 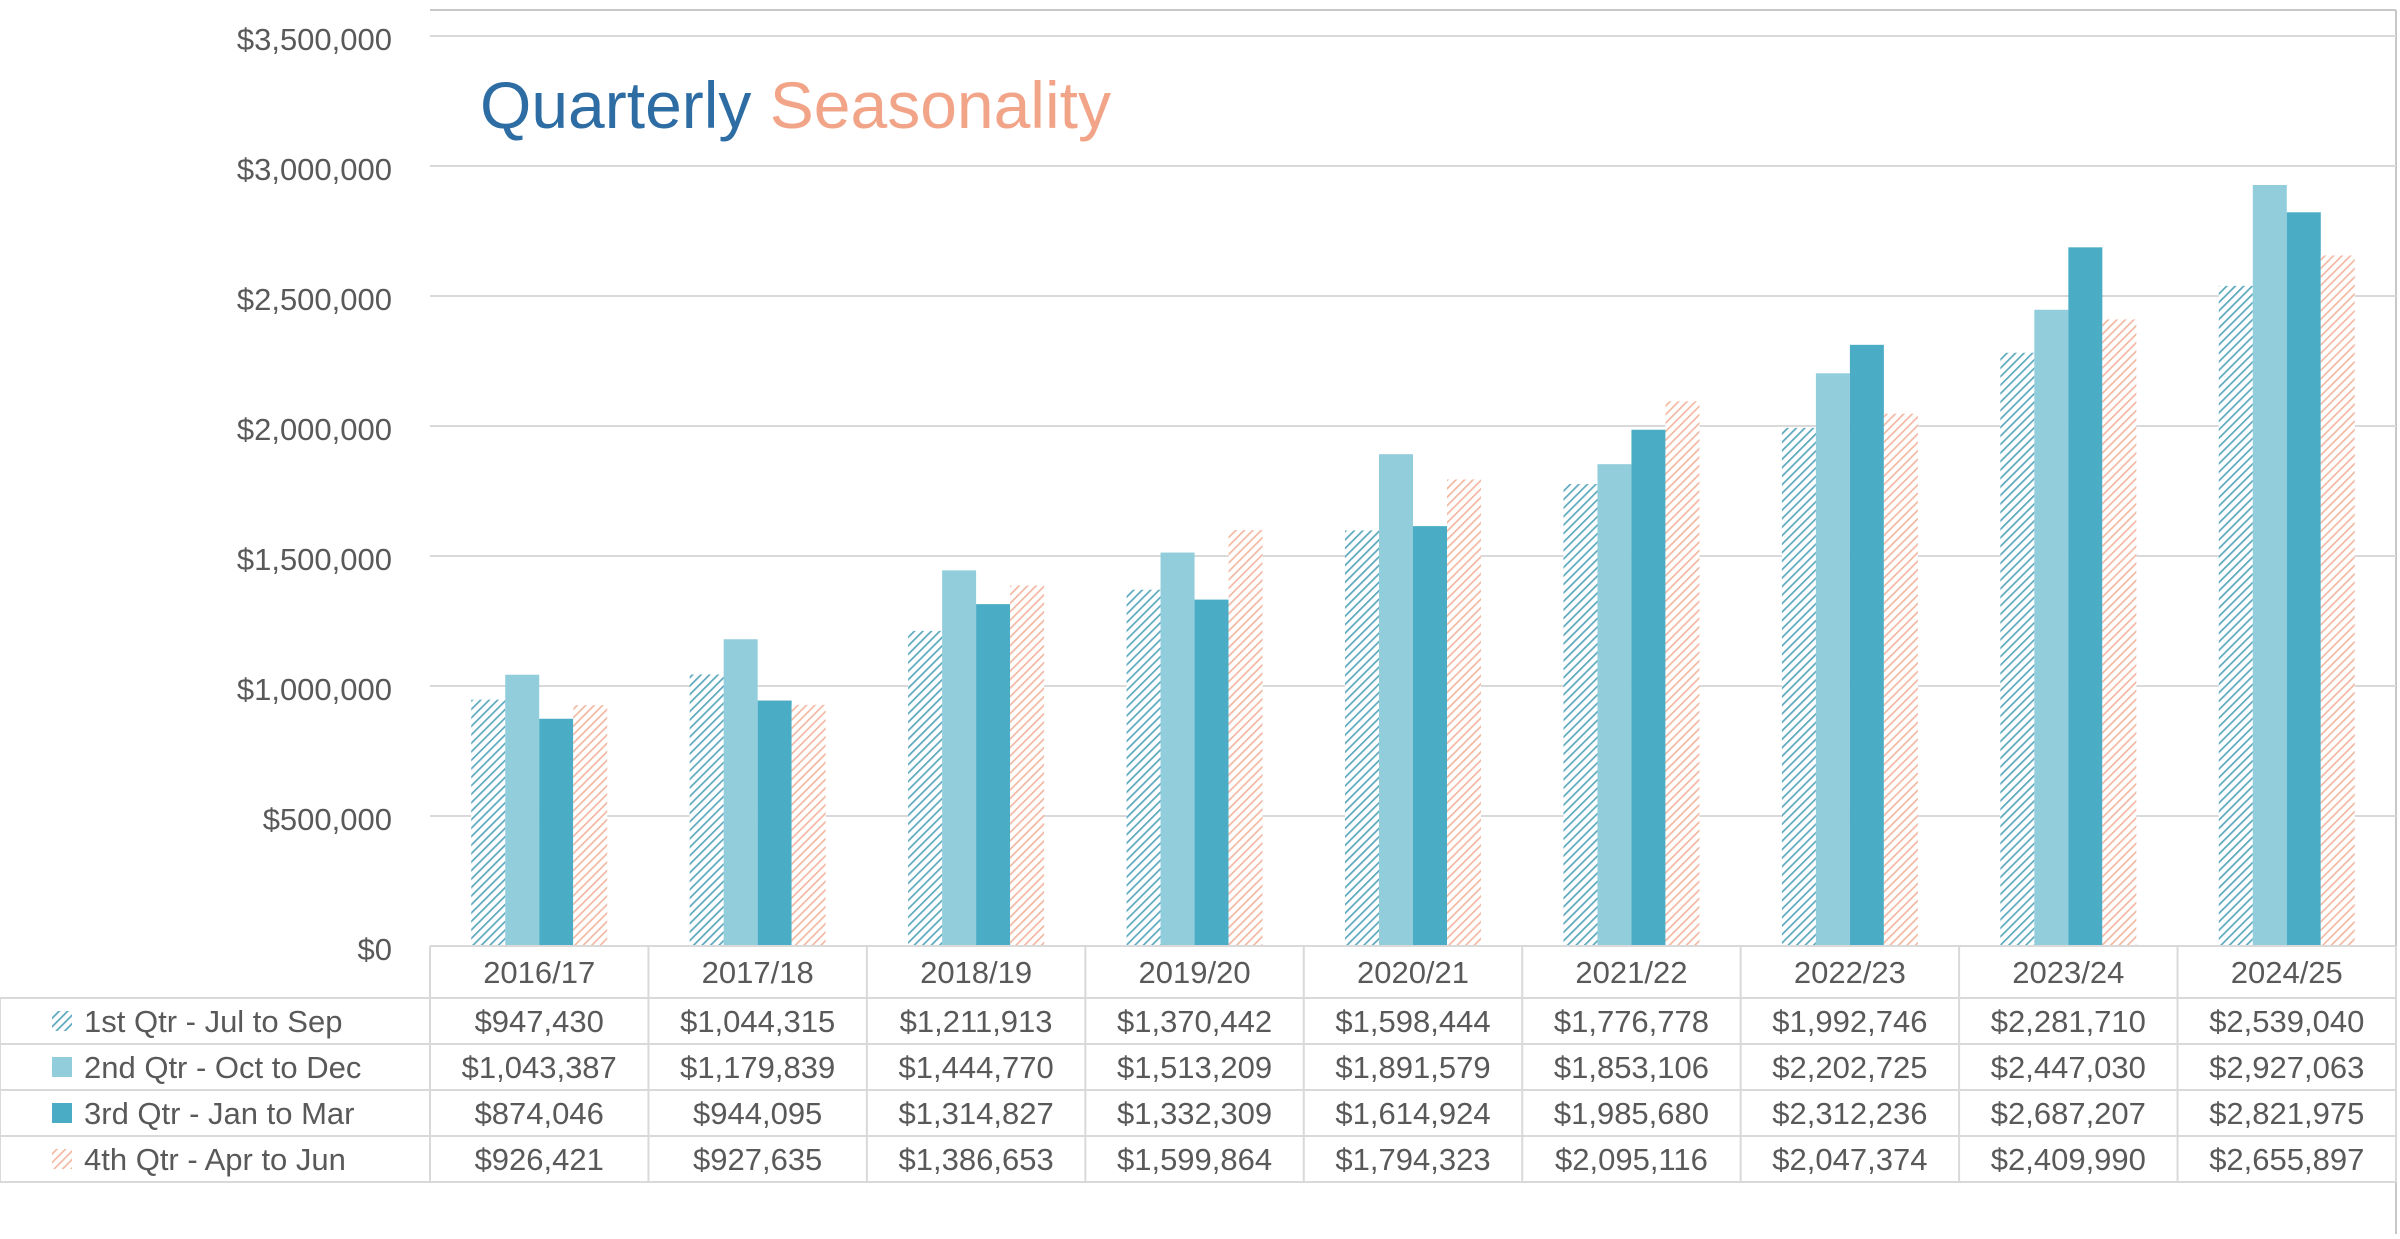 What do you see at coordinates (976, 1021) in the screenshot?
I see `data-label: $1,211,913` at bounding box center [976, 1021].